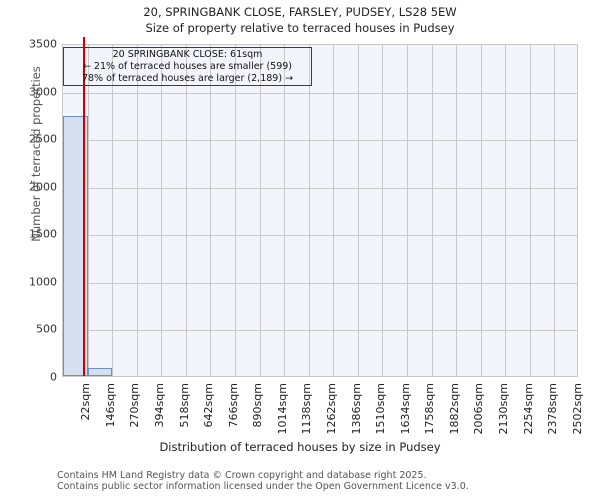 This screenshot has width=600, height=500. What do you see at coordinates (381, 409) in the screenshot?
I see `x-tick-label: 1510sqm` at bounding box center [381, 409].